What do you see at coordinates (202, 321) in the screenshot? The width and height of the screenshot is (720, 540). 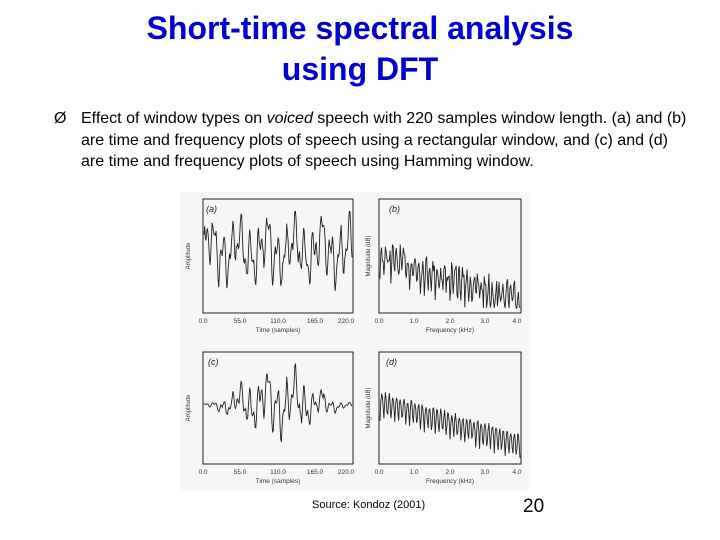 I see `panel-a-tick: 0.0` at bounding box center [202, 321].